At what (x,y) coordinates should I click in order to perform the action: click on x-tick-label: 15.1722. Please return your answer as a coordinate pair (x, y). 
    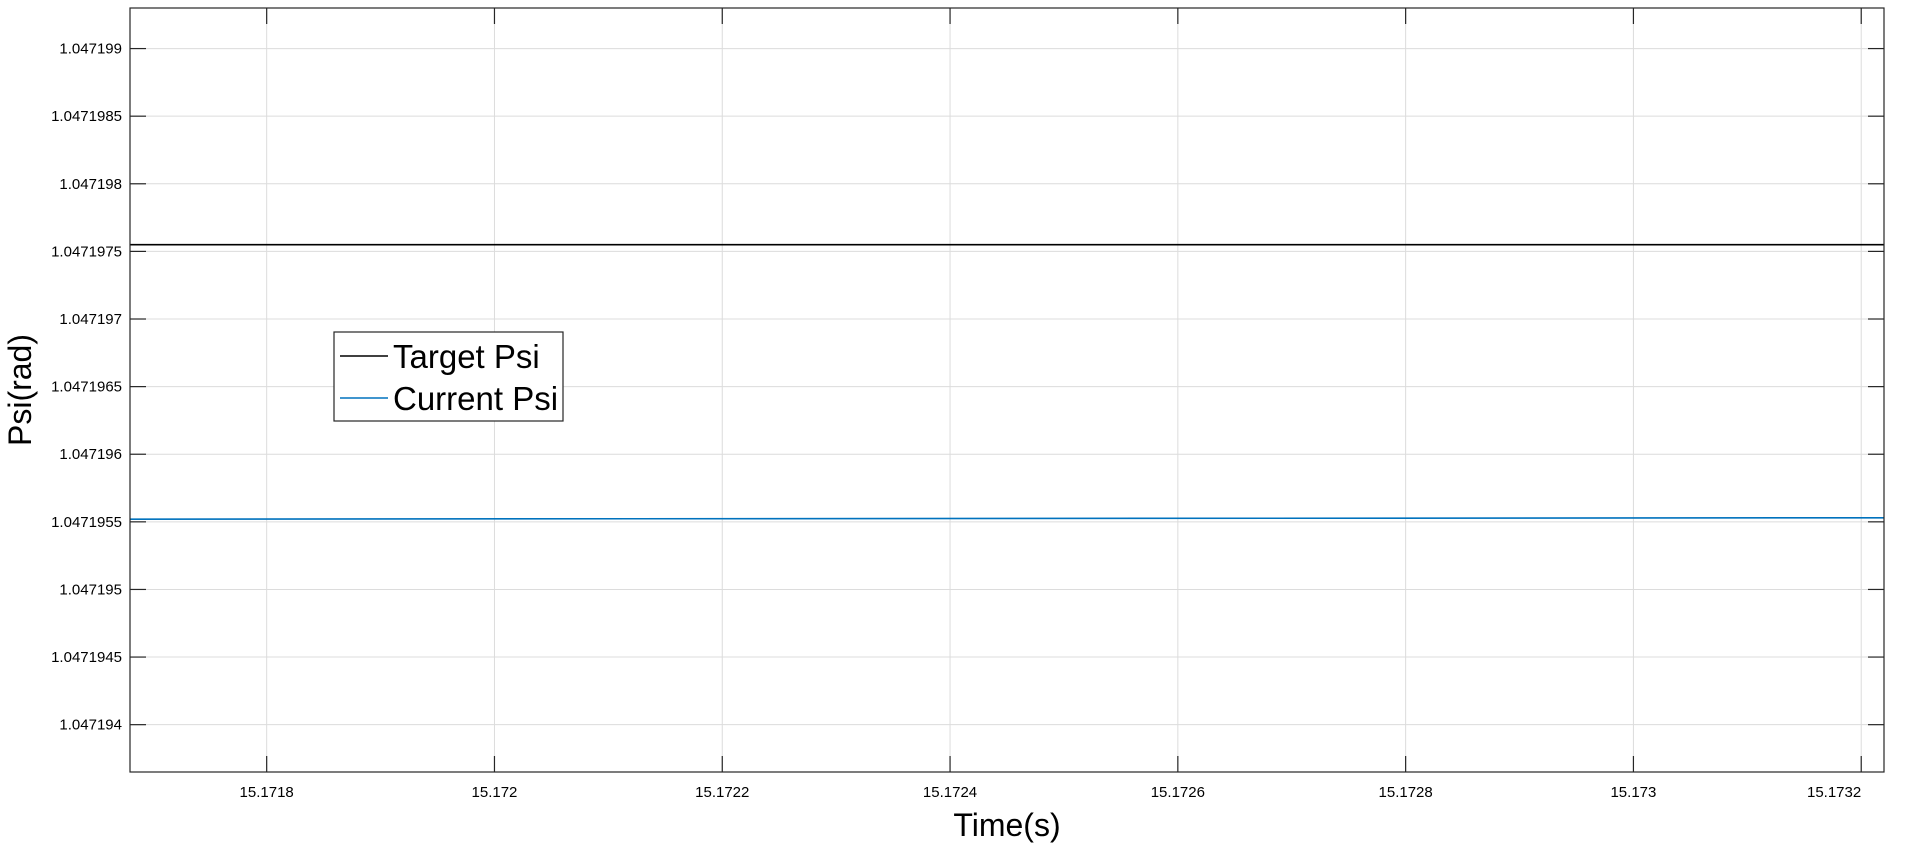
    Looking at the image, I should click on (722, 792).